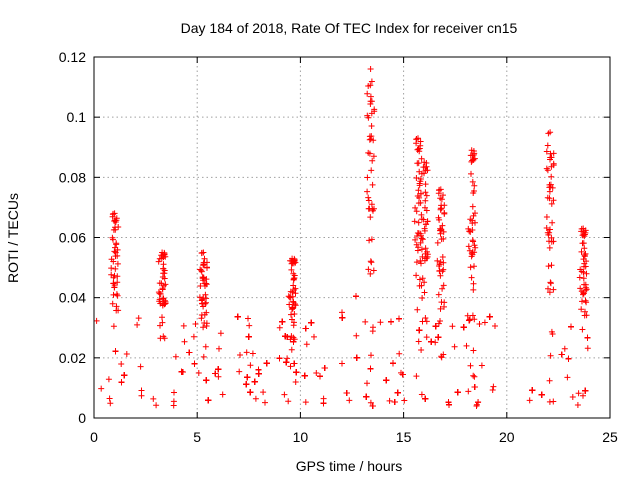 The height and width of the screenshot is (480, 640). What do you see at coordinates (72, 358) in the screenshot?
I see `y-tick-label: 0.02` at bounding box center [72, 358].